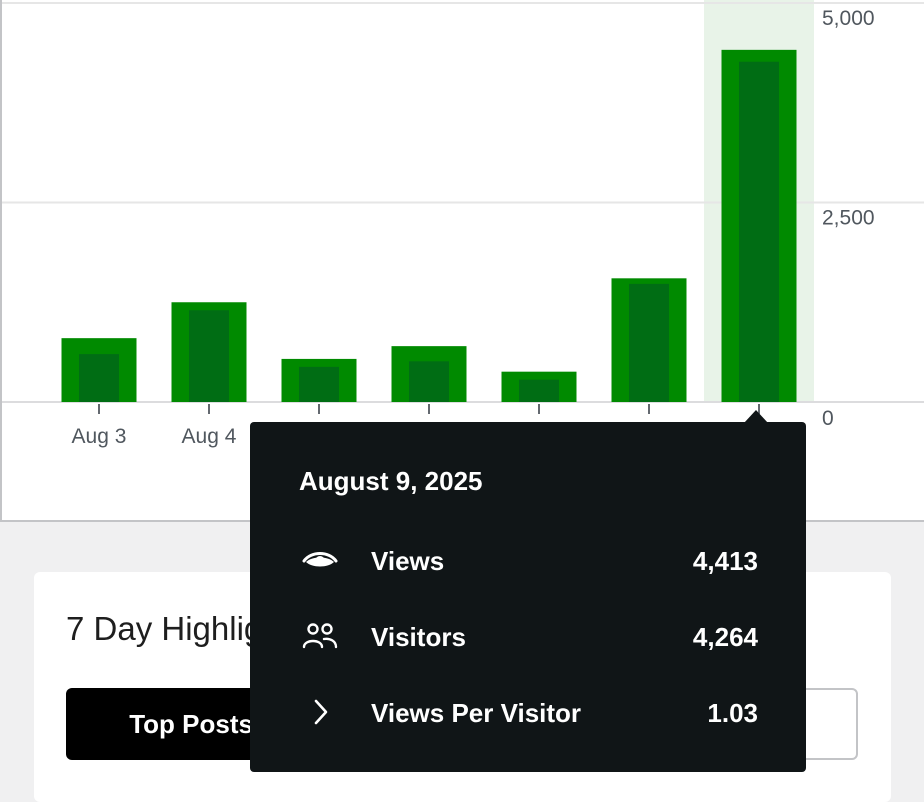 This screenshot has height=802, width=924. I want to click on tooltip-label-visitors: Visitors, so click(418, 637).